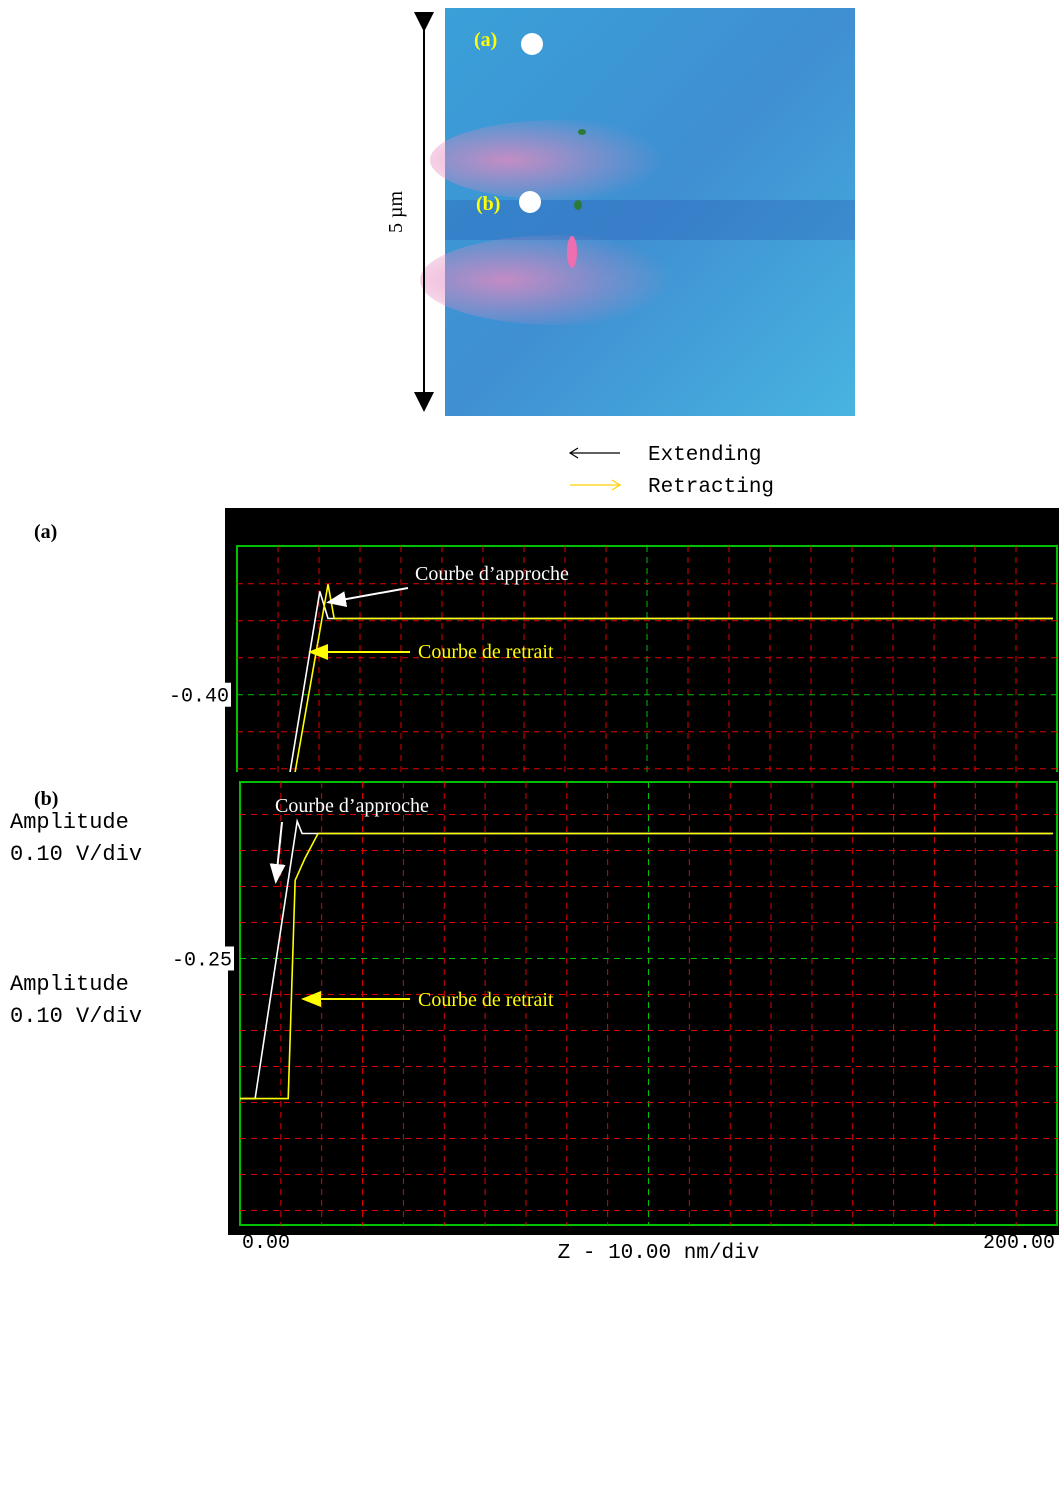 This screenshot has width=1059, height=1510. I want to click on point-label: (a), so click(485, 40).